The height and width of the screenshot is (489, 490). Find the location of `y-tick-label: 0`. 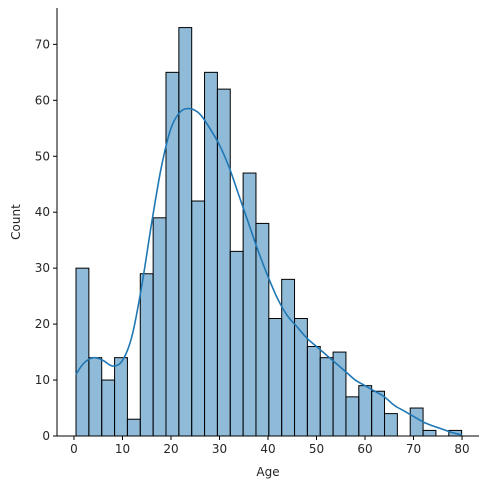

y-tick-label: 0 is located at coordinates (46, 436).